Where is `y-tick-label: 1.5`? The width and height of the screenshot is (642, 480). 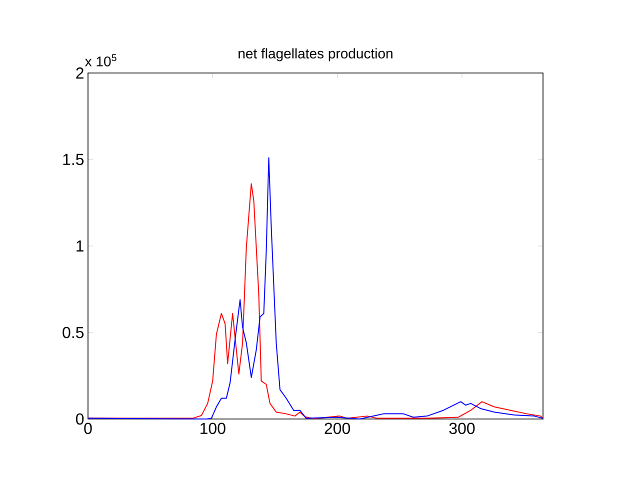
y-tick-label: 1.5 is located at coordinates (73, 160).